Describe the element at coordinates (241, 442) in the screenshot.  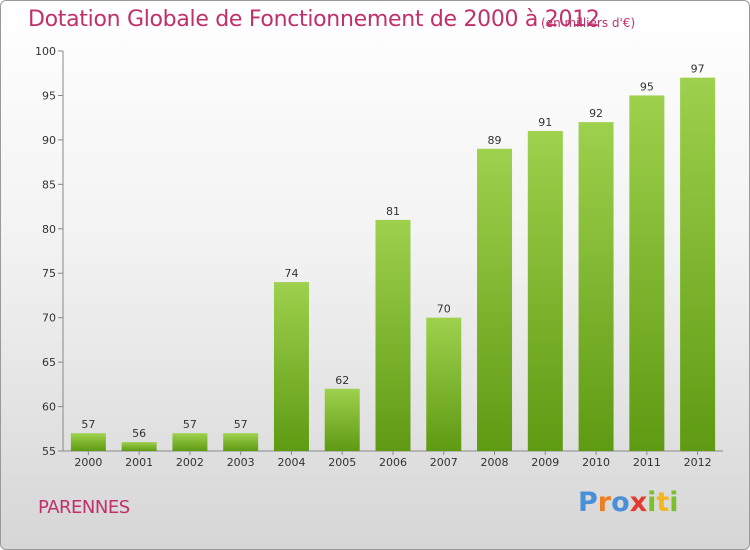
I see `bar-2003` at that location.